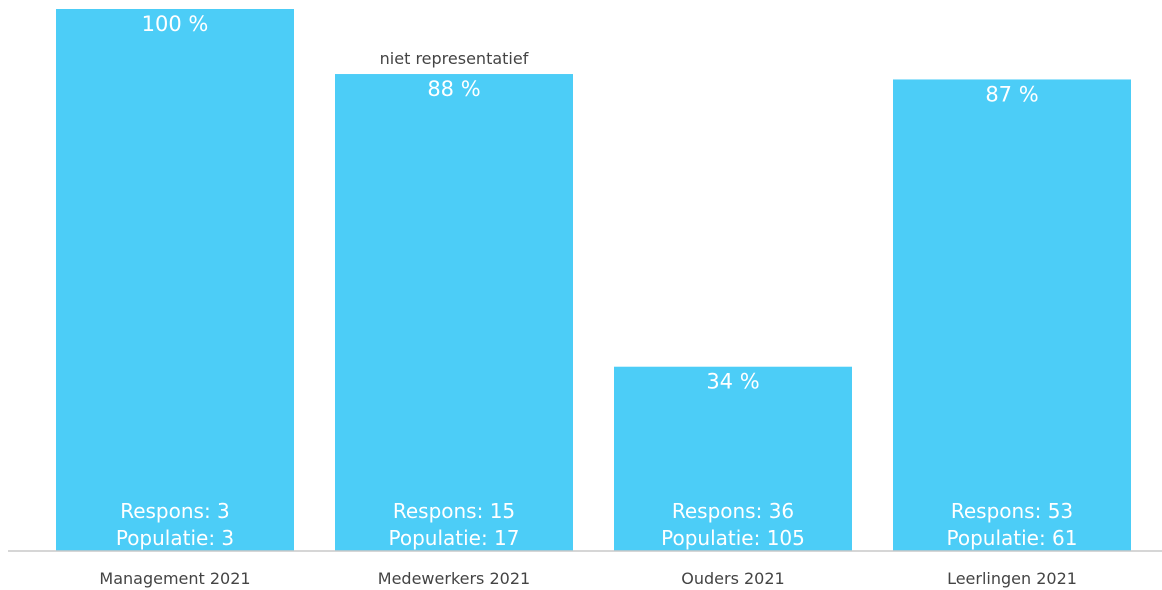  I want to click on populatie-label: Populatie: 3, so click(175, 538).